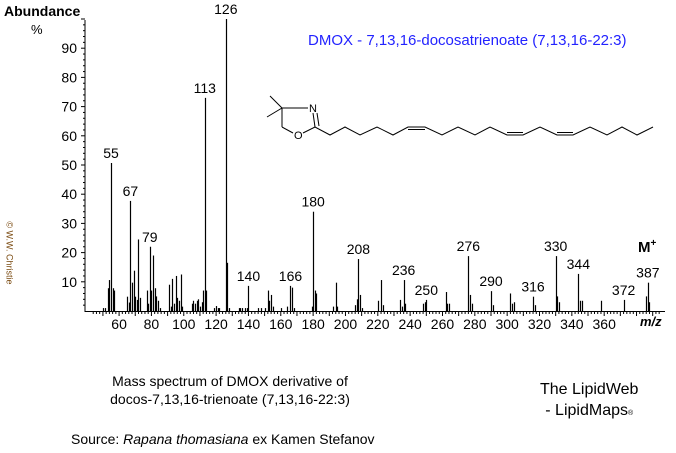 This screenshot has width=676, height=453. I want to click on peak-label-67: 67, so click(131, 191).